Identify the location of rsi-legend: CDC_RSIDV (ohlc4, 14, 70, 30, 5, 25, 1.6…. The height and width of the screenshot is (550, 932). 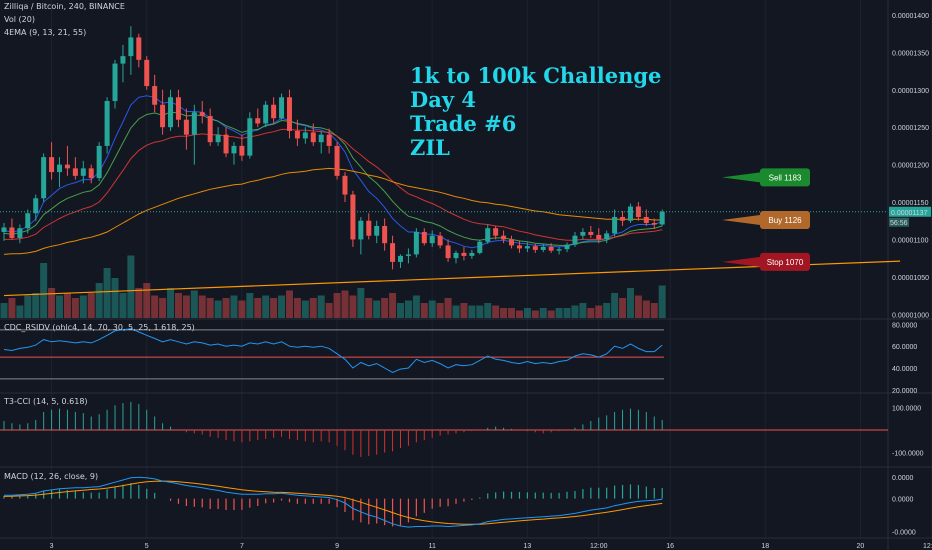
(99, 327).